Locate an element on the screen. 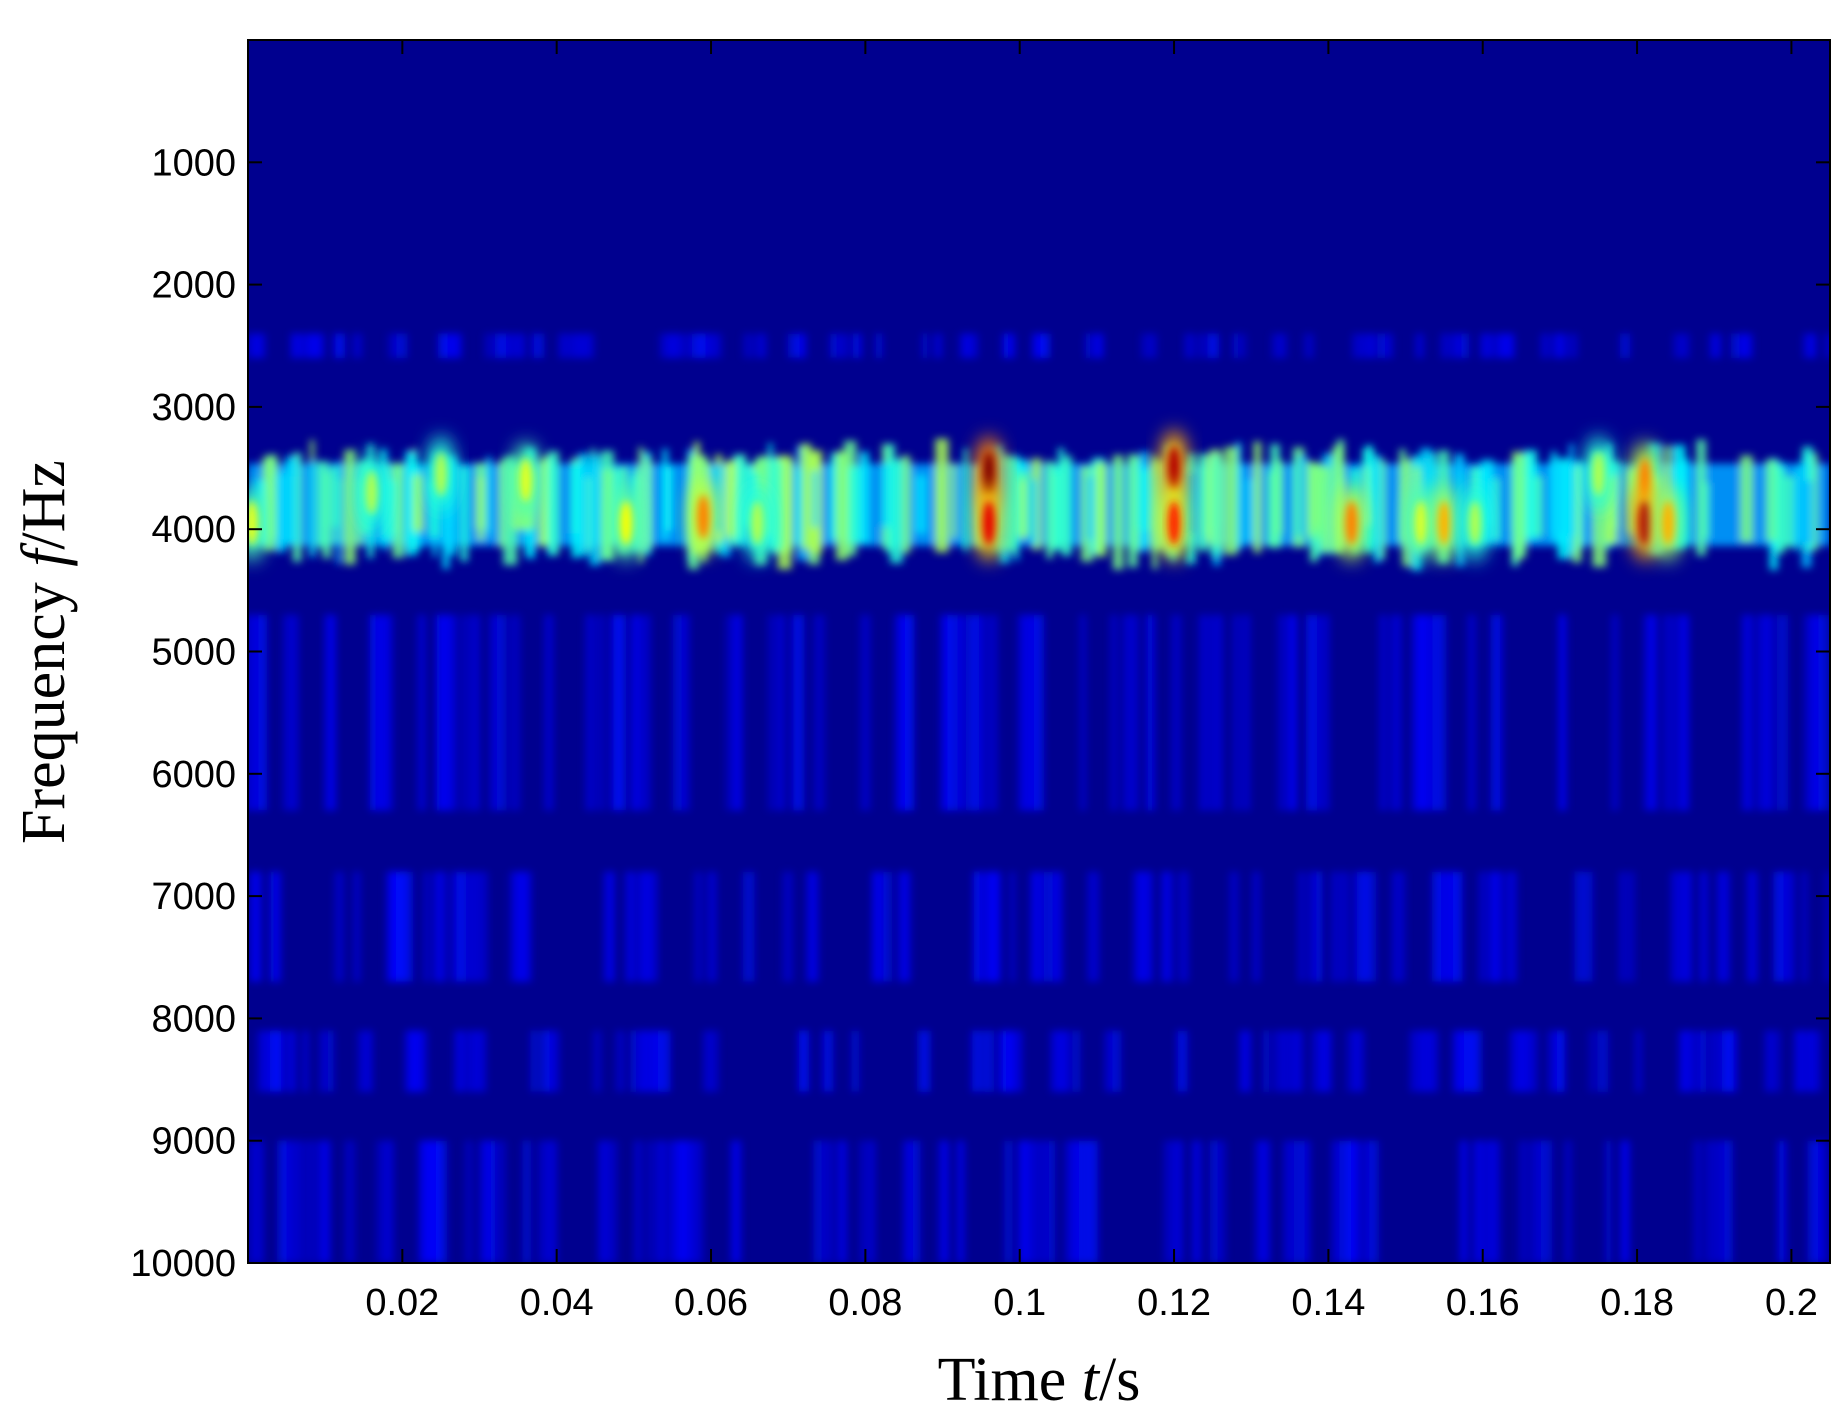  x-tick-label-1: 0.04 is located at coordinates (557, 1303).